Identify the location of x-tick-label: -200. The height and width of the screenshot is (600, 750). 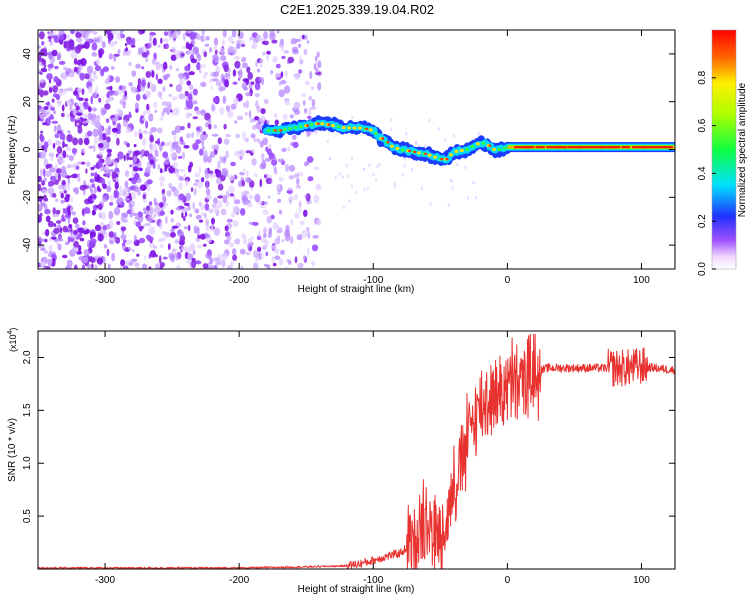
(239, 280).